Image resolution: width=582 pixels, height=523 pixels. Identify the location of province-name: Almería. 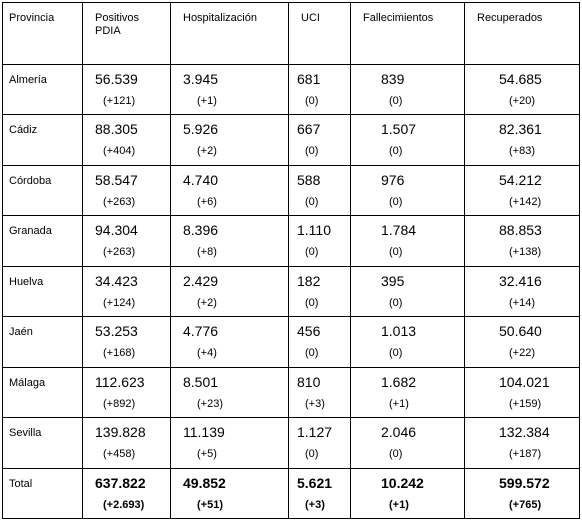
(28, 80).